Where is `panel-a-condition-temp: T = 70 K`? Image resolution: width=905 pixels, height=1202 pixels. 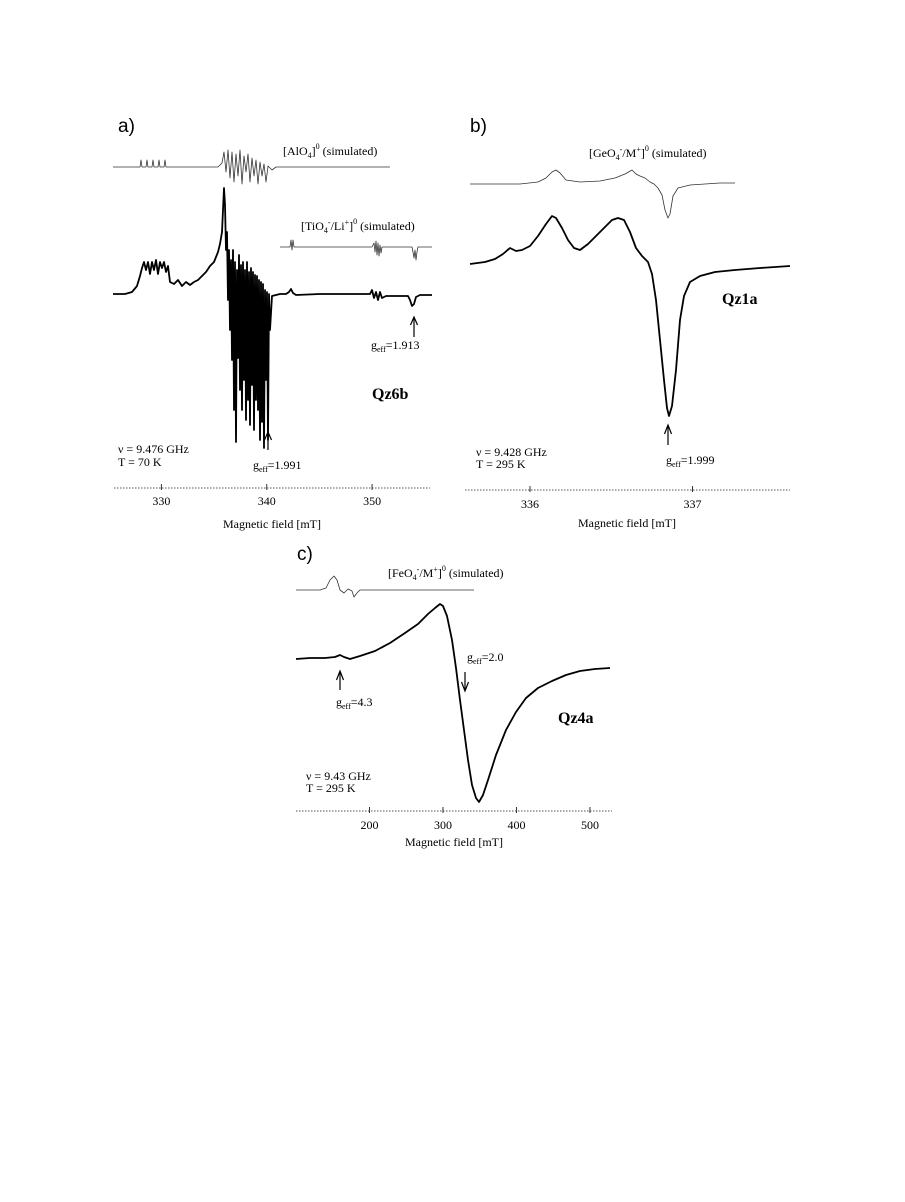 panel-a-condition-temp: T = 70 K is located at coordinates (140, 462).